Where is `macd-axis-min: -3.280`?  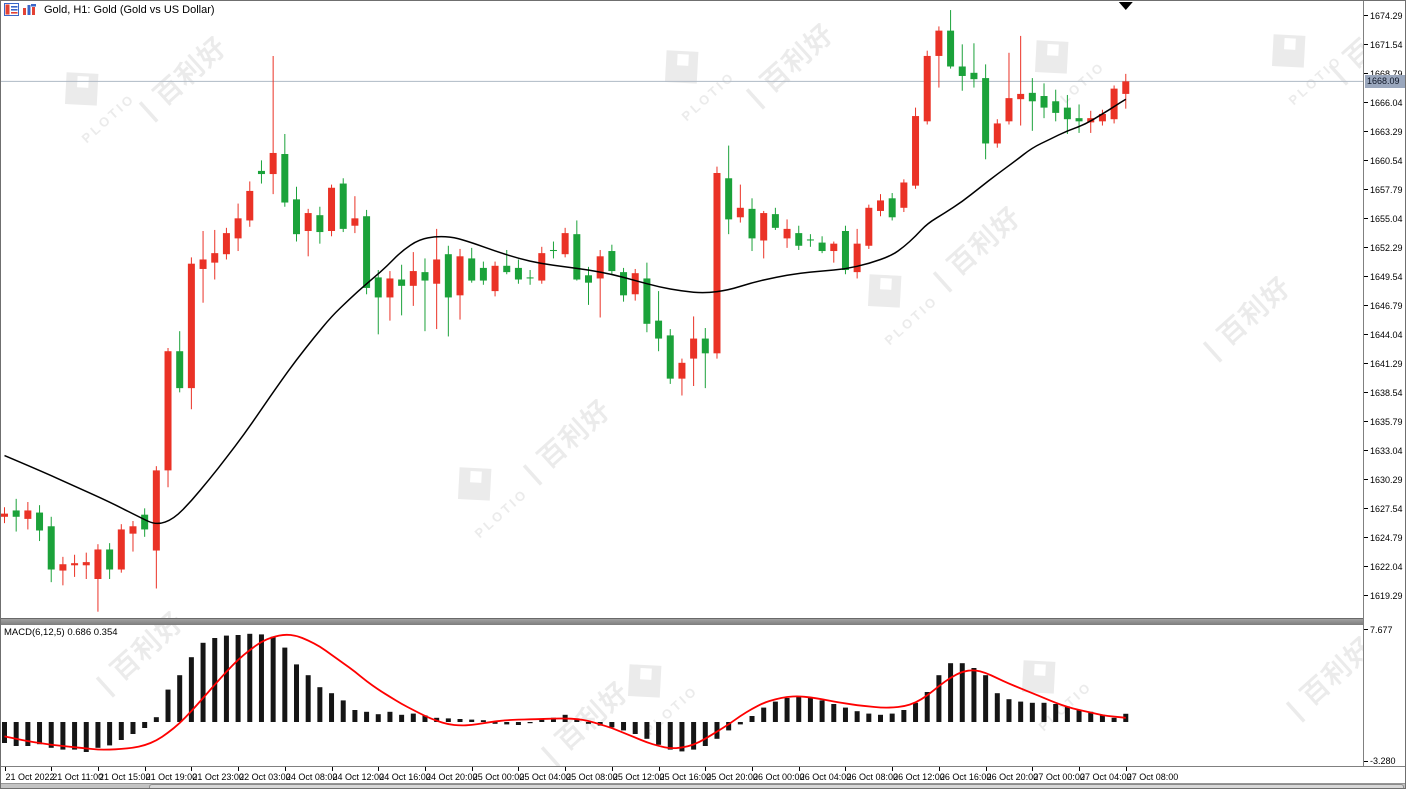
macd-axis-min: -3.280 is located at coordinates (1380, 761).